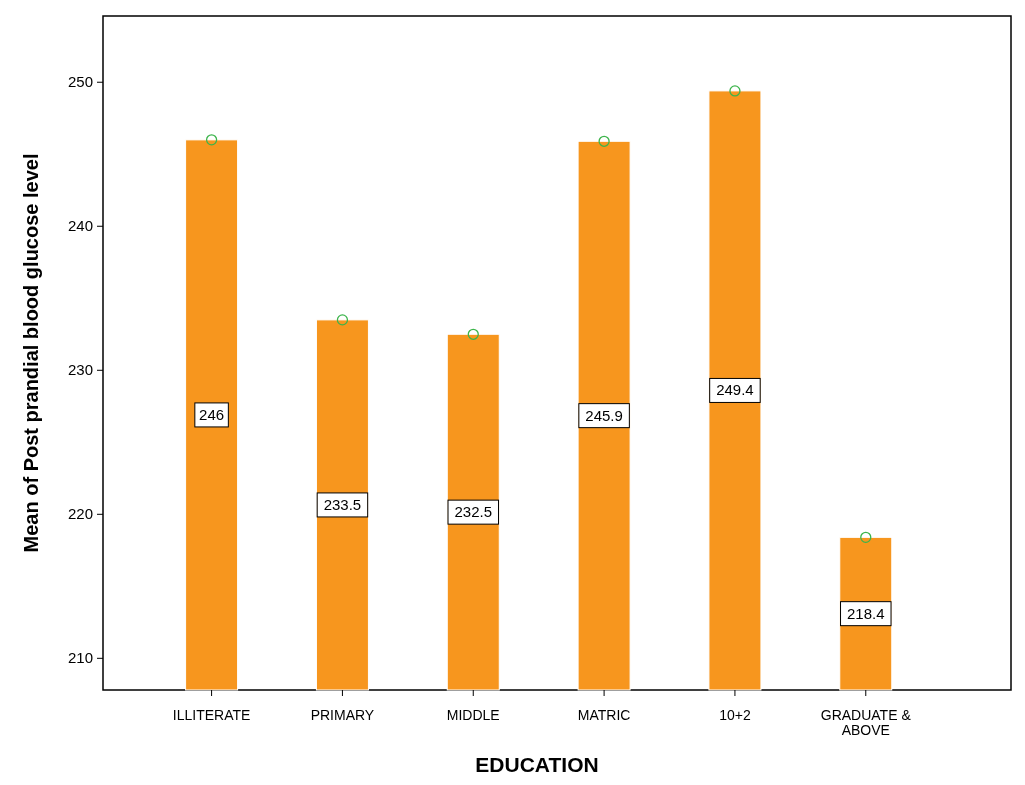  Describe the element at coordinates (473, 512) in the screenshot. I see `data-label: 232.5` at that location.